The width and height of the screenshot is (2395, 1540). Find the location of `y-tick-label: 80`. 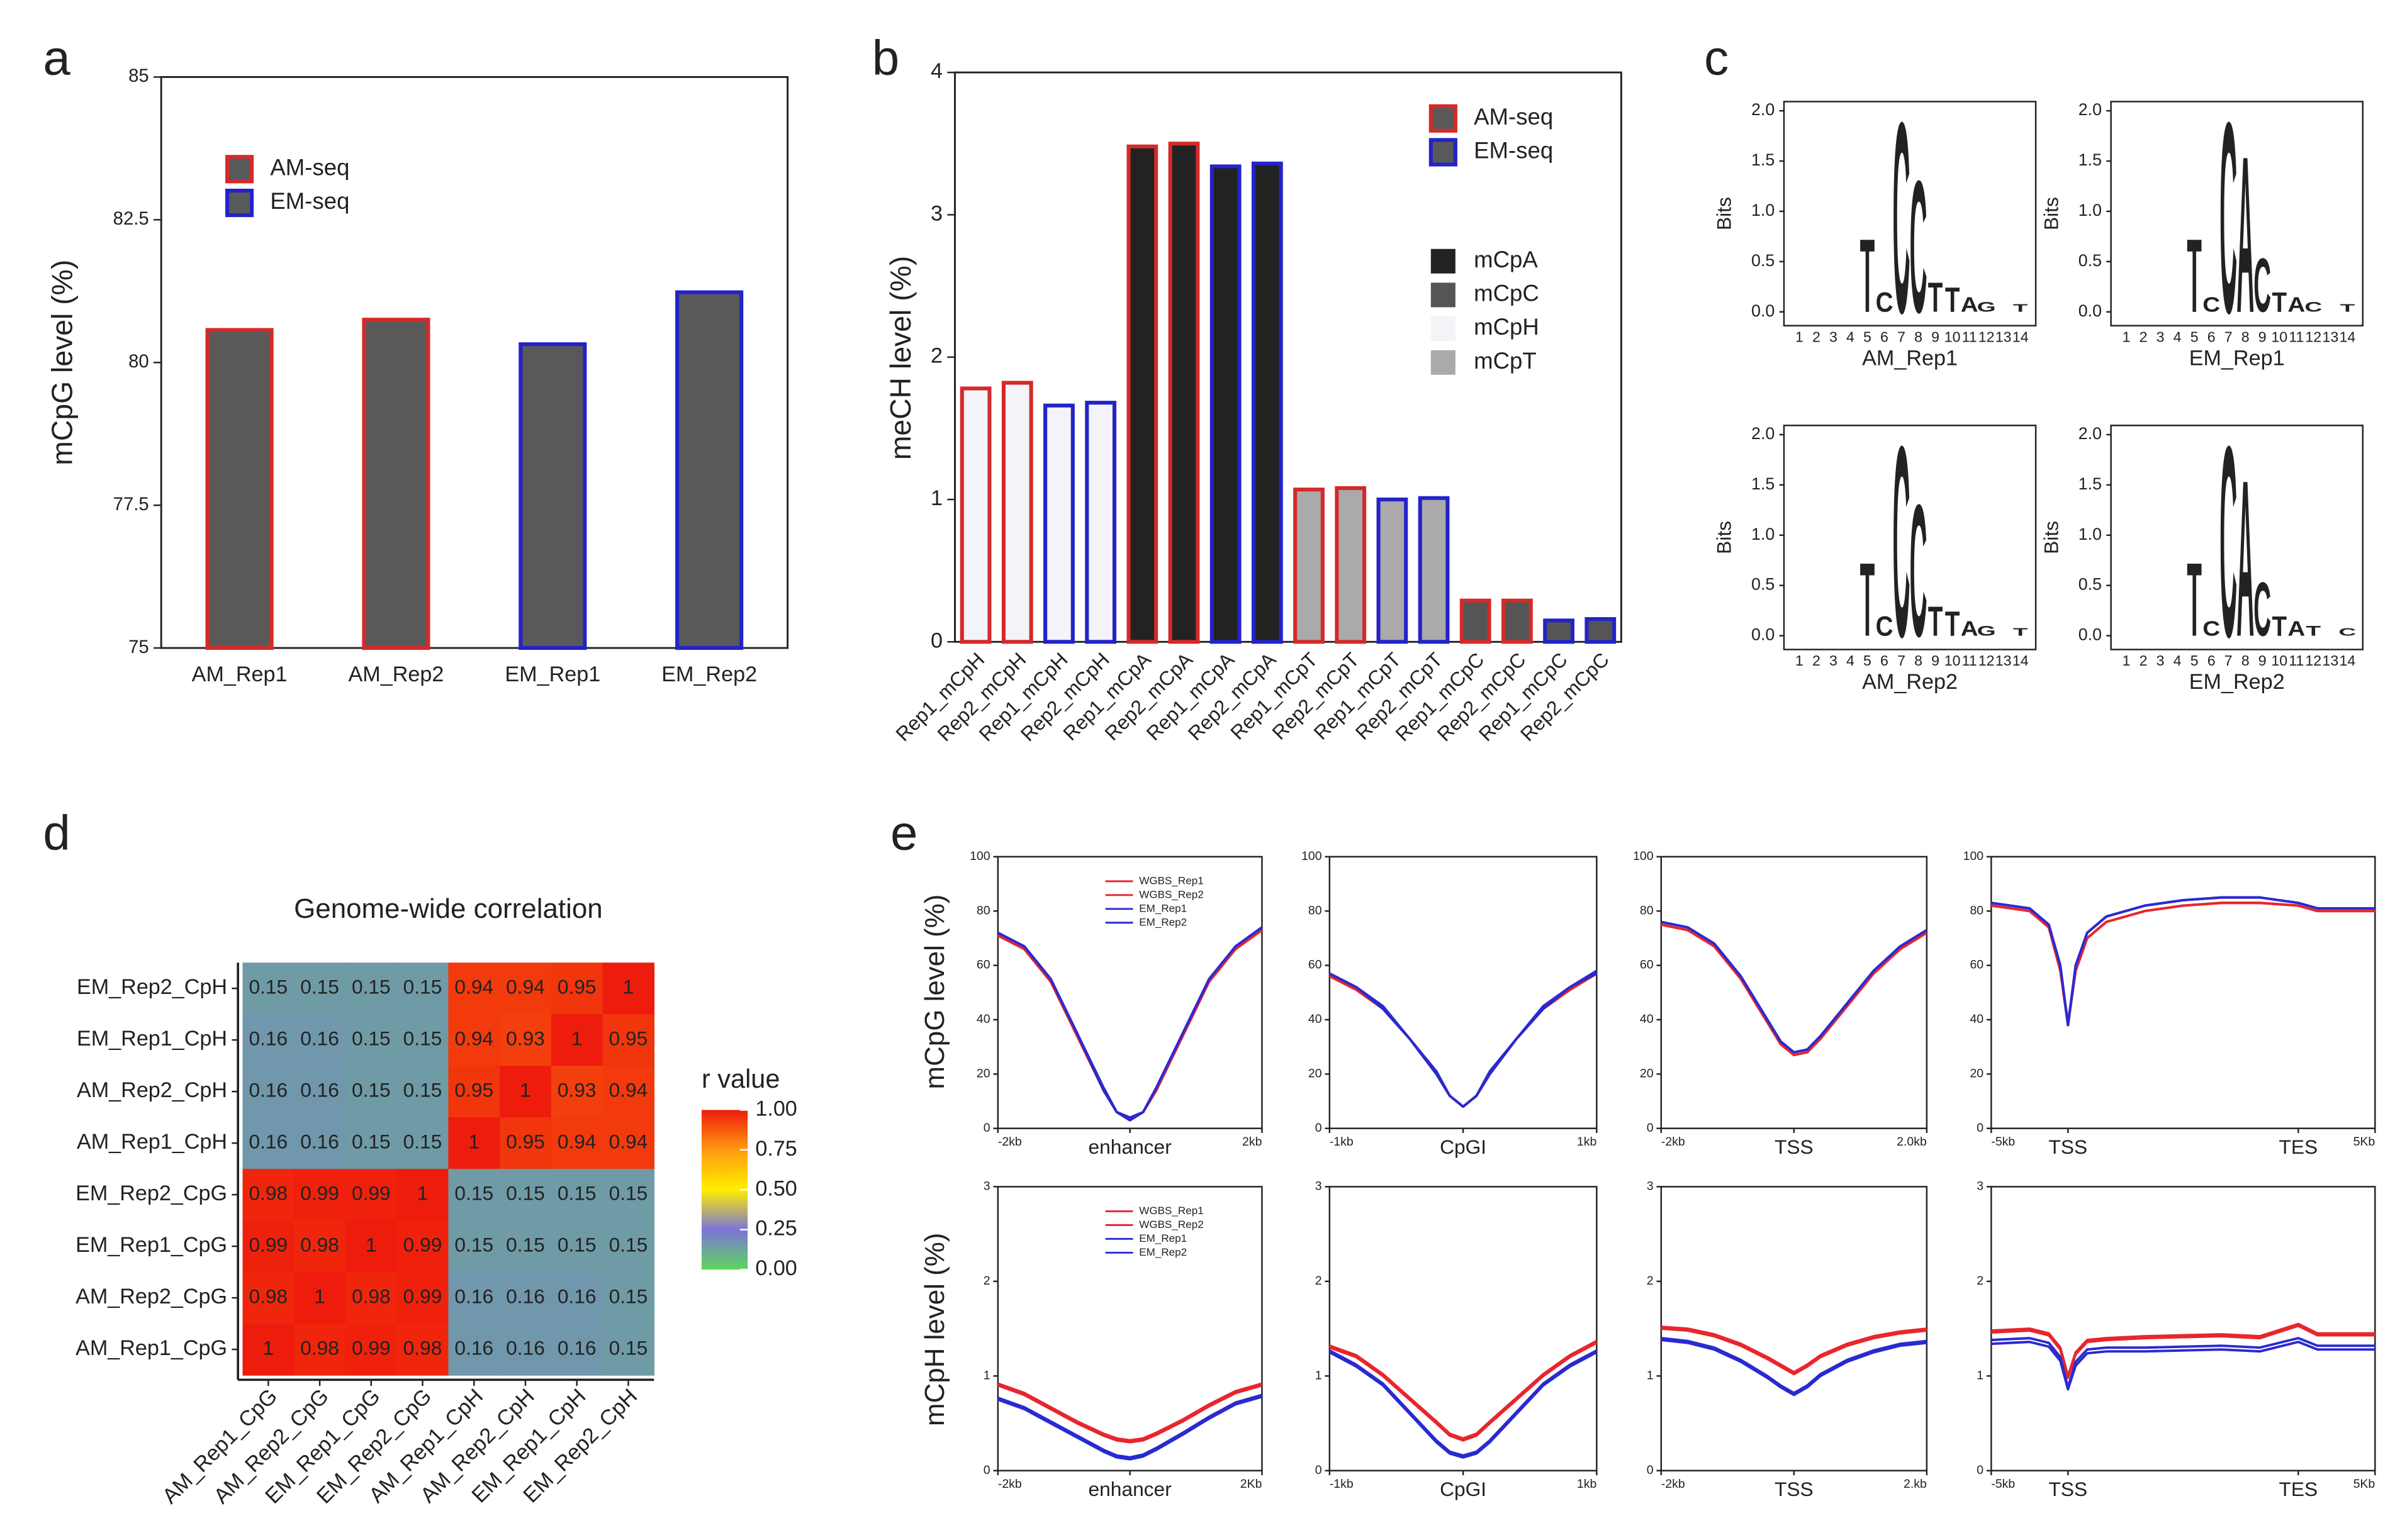

y-tick-label: 80 is located at coordinates (1647, 910).